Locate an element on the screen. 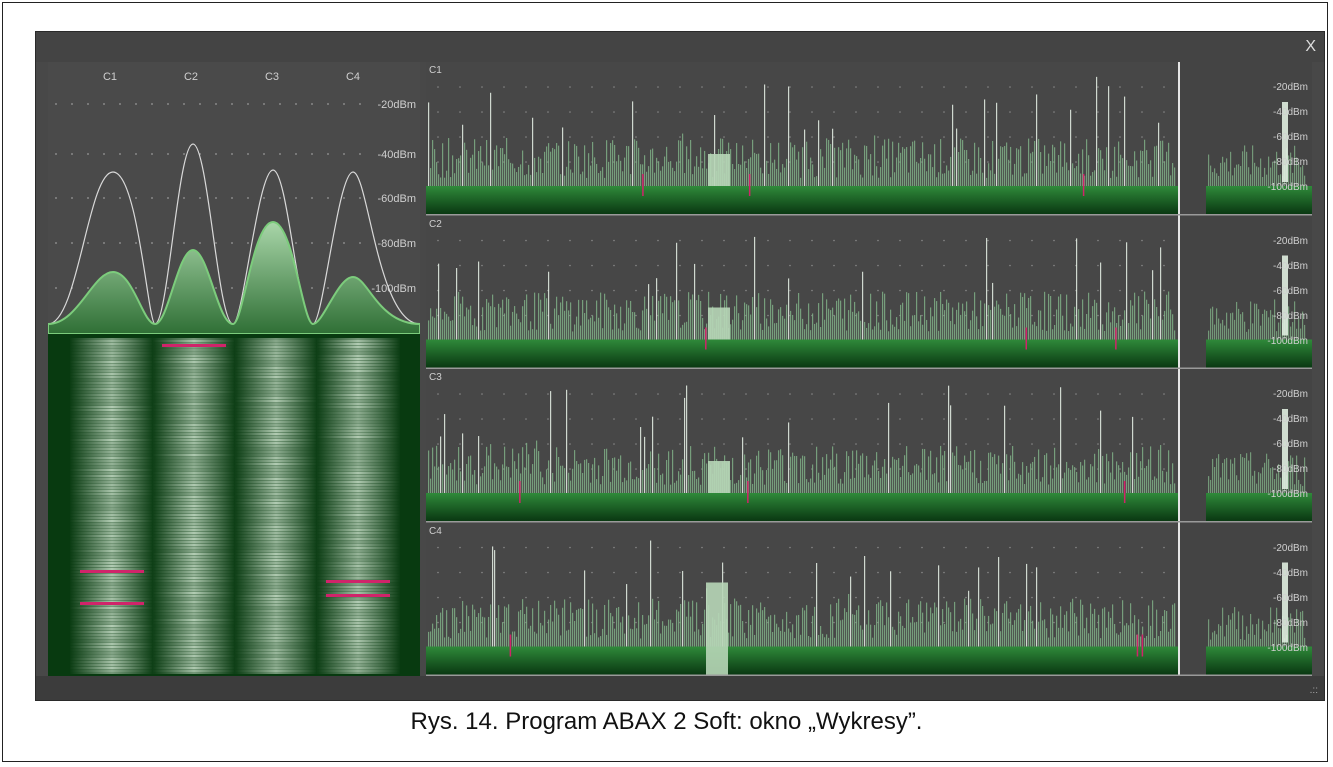 Image resolution: width=1333 pixels, height=767 pixels. signal-block is located at coordinates (717, 628).